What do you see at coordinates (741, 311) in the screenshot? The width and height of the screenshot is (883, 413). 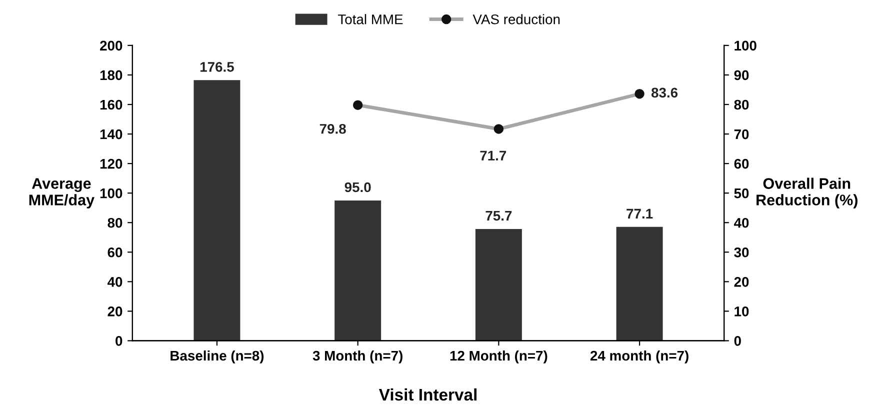 I see `y2-tick-label: 10` at bounding box center [741, 311].